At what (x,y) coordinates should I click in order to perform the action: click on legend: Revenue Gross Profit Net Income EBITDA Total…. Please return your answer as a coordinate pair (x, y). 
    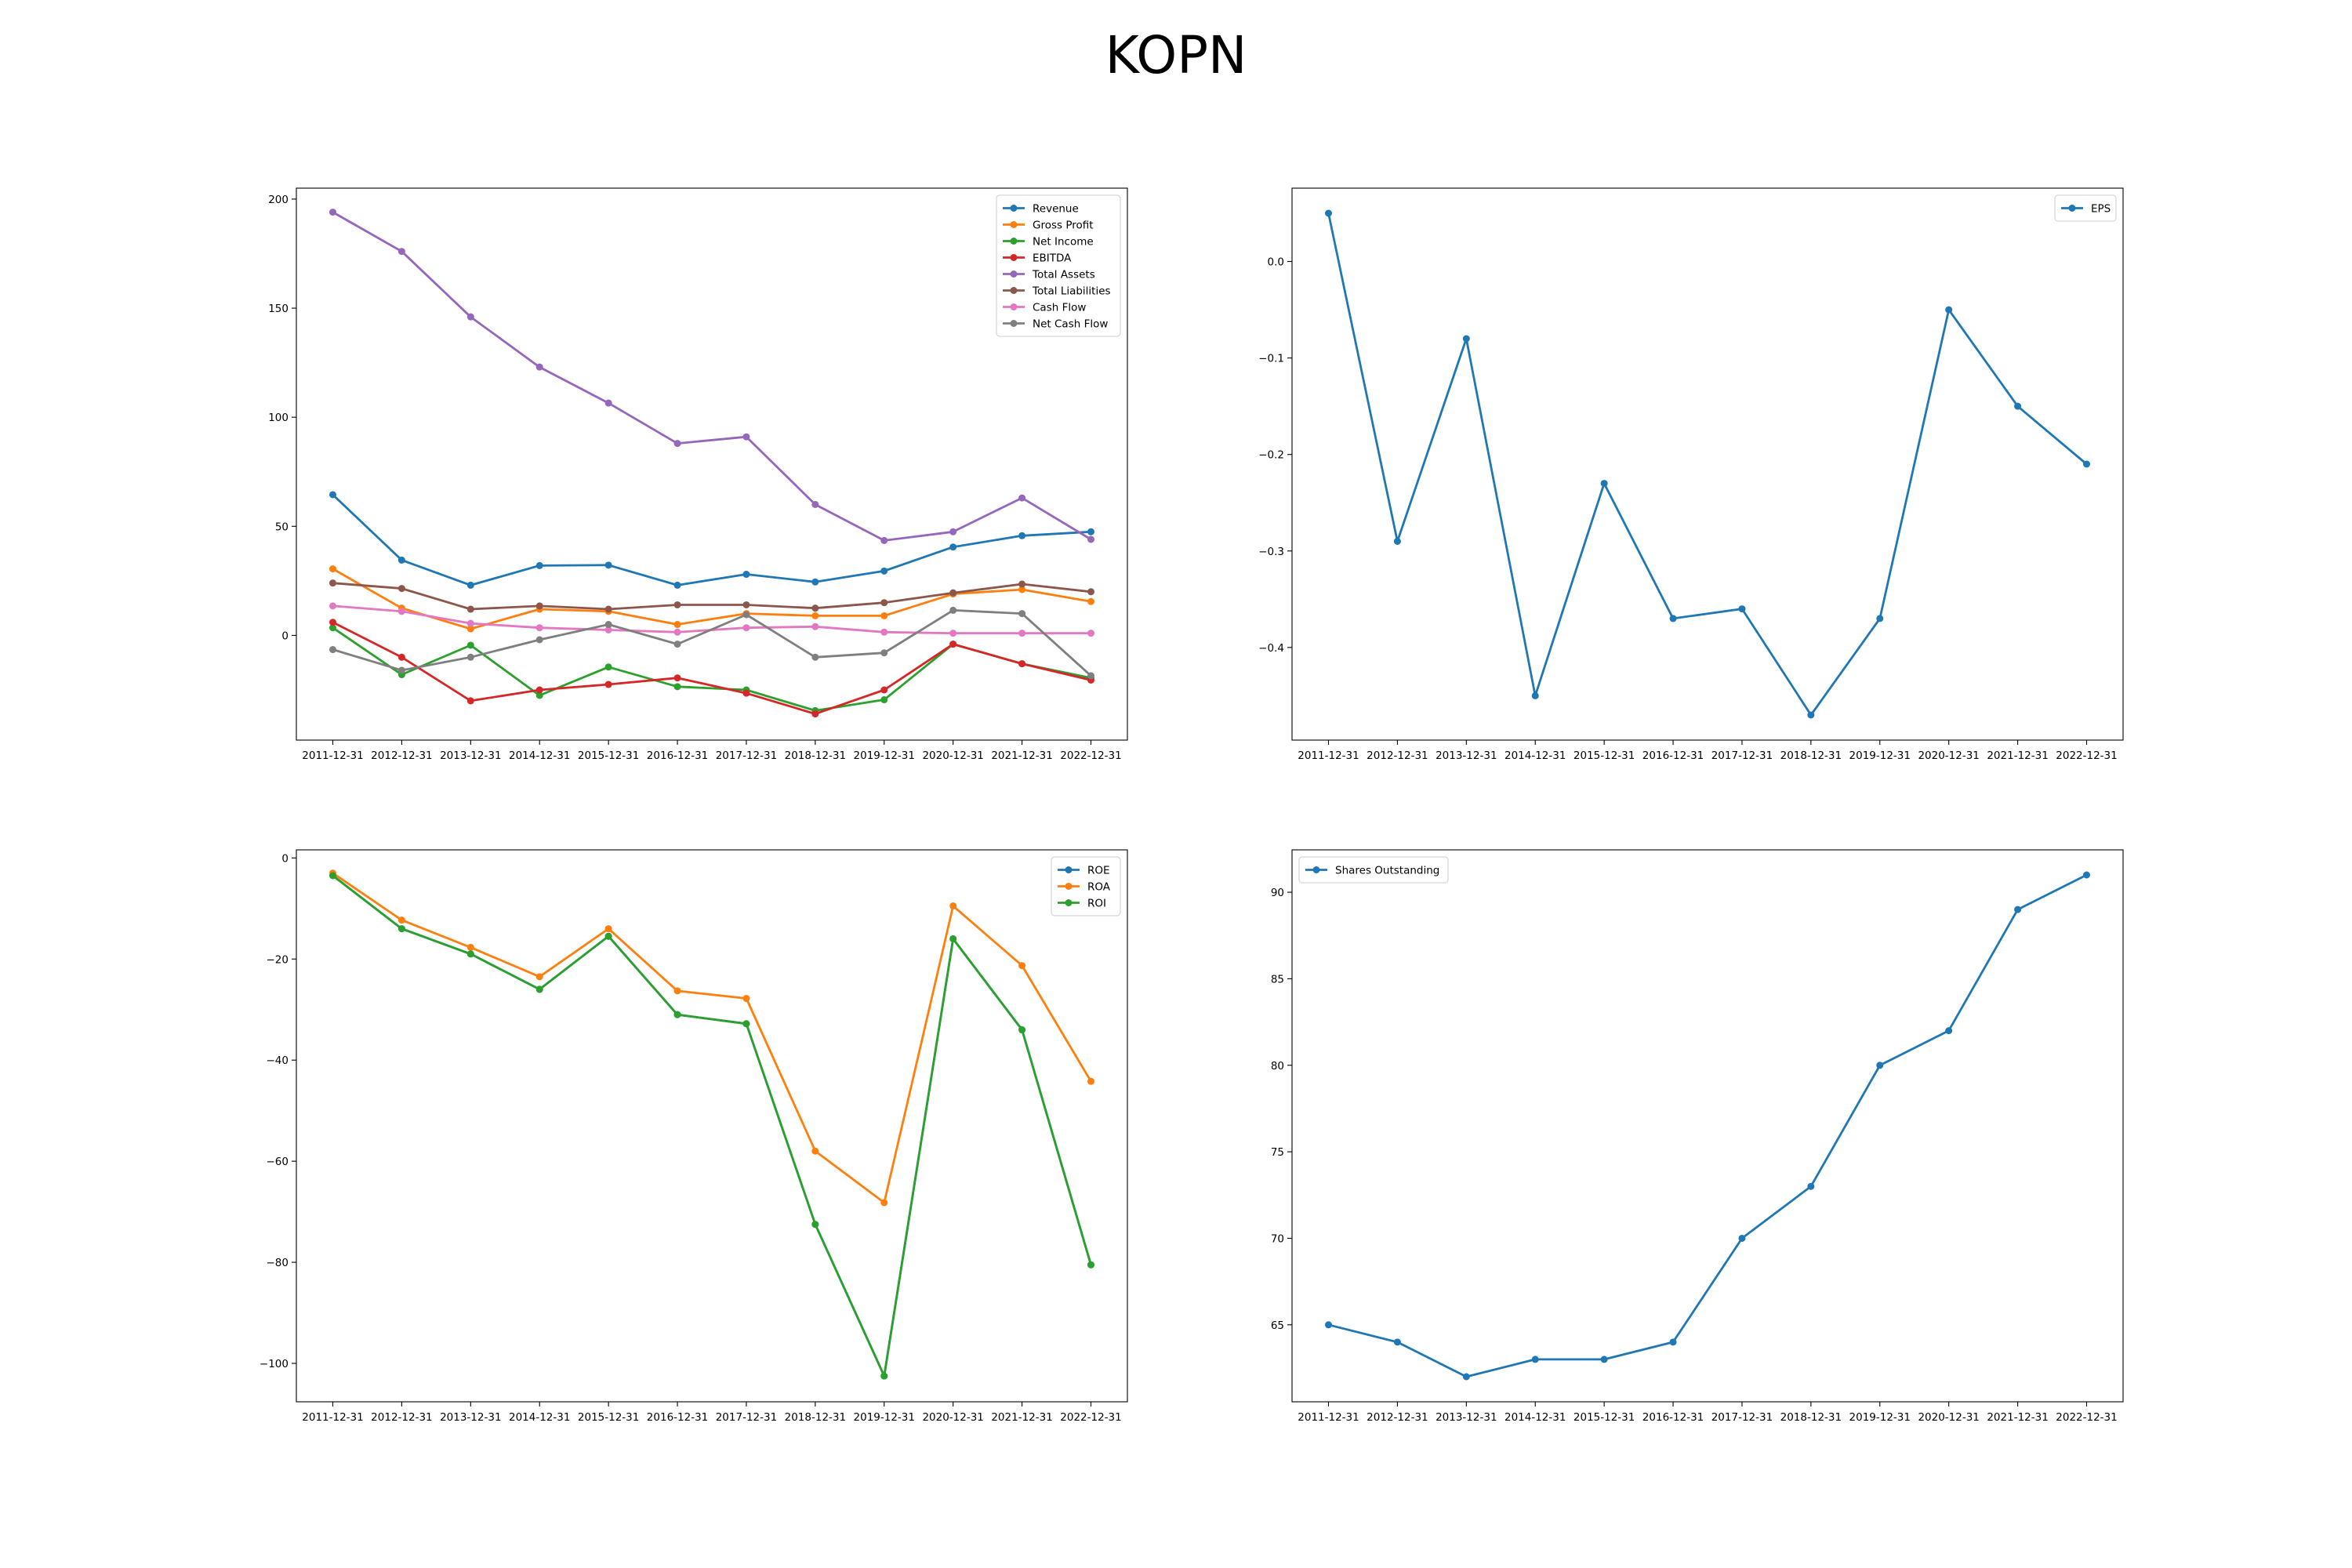
    Looking at the image, I should click on (1058, 265).